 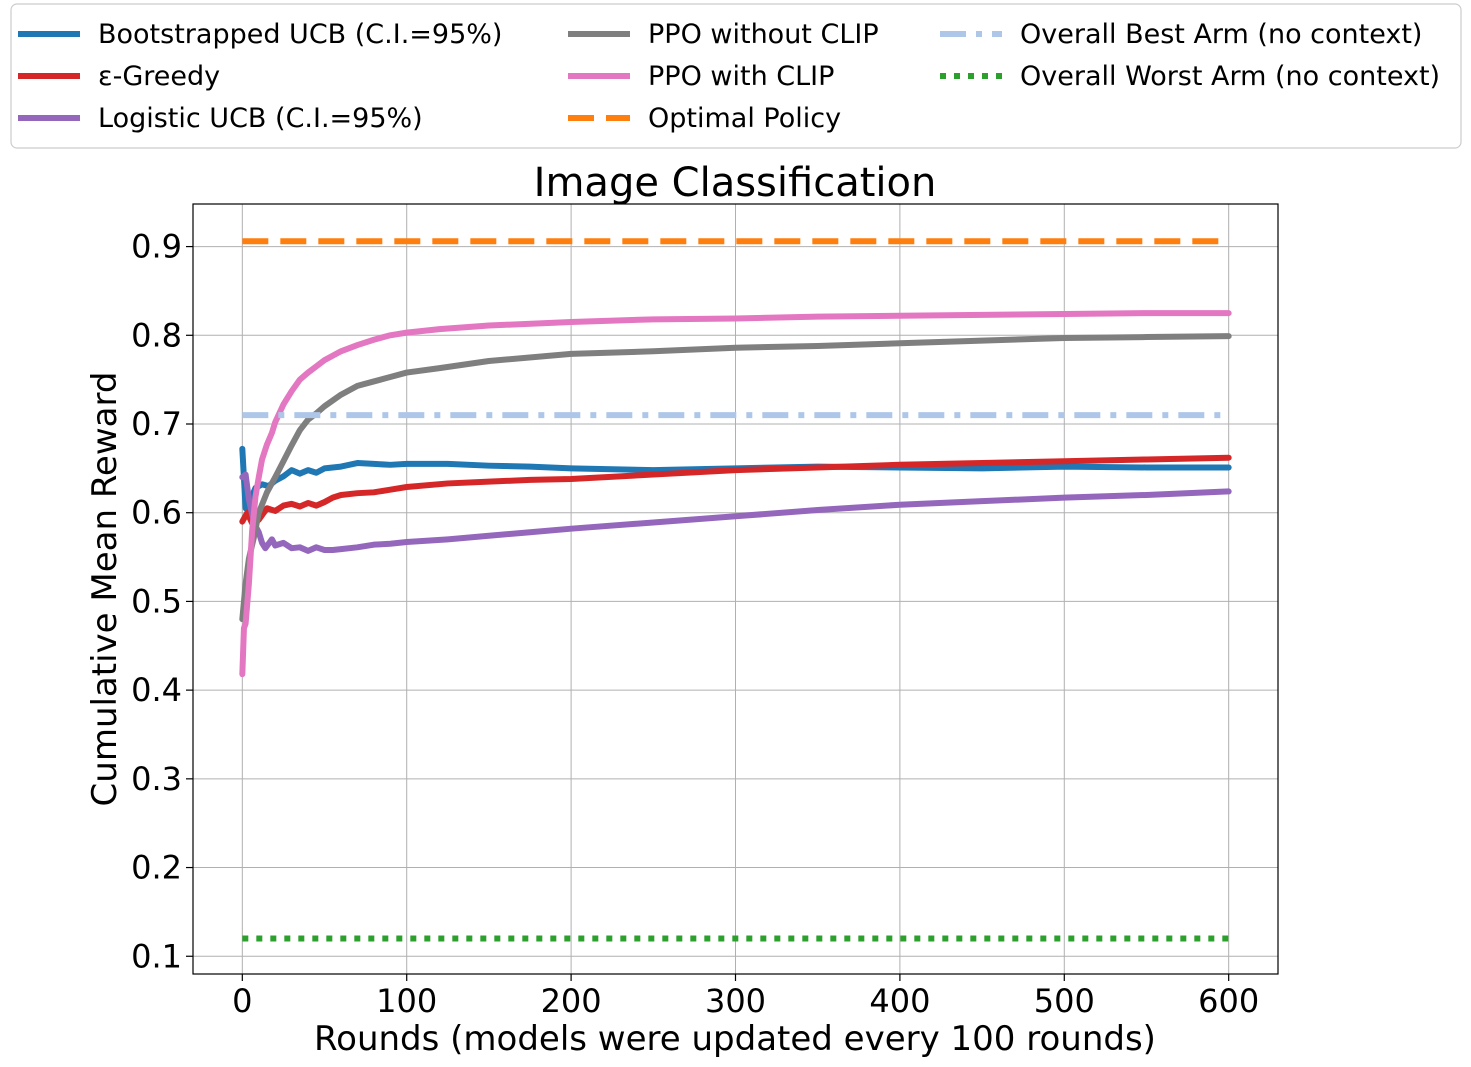 What do you see at coordinates (156, 513) in the screenshot?
I see `y-tick-label: 0.6` at bounding box center [156, 513].